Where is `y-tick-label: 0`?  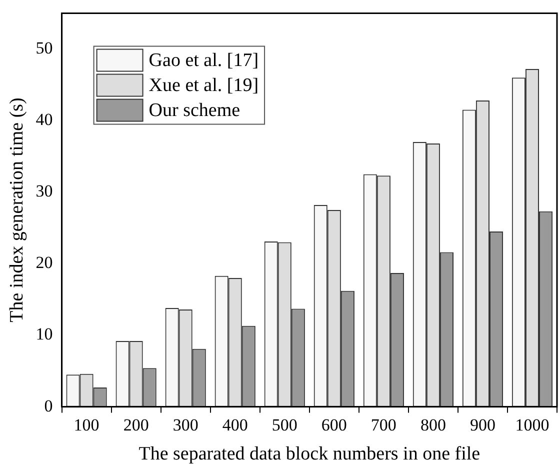
y-tick-label: 0 is located at coordinates (48, 406).